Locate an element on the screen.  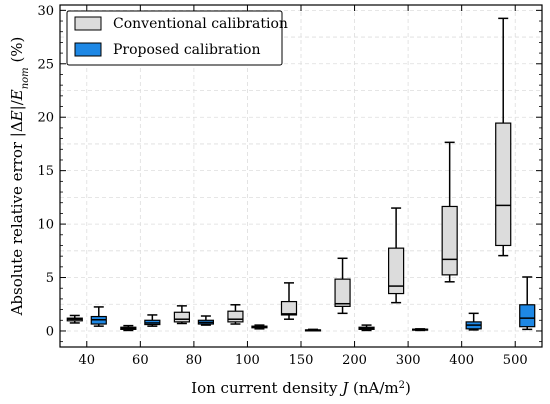
y-axis-label-mid: |/ is located at coordinates (17, 104).